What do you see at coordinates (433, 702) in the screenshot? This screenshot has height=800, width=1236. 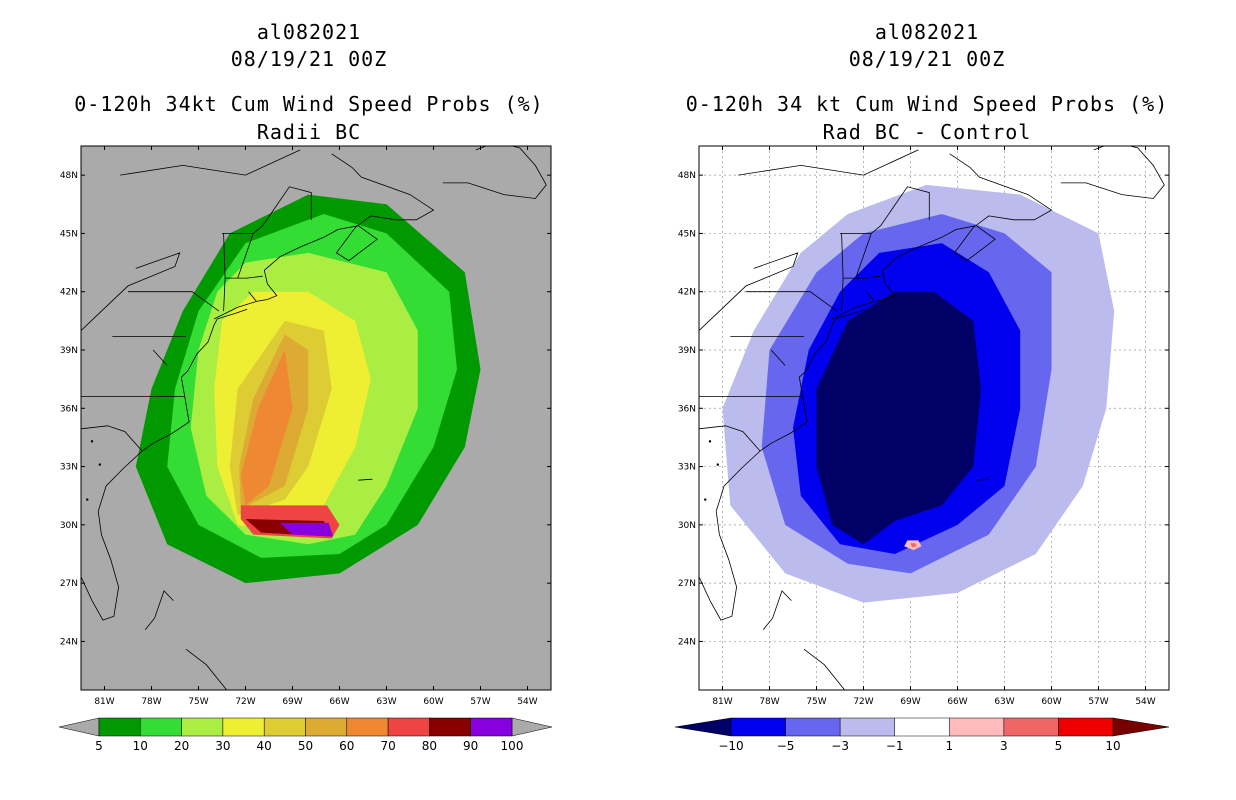 I see `x-tick-label: 60W` at bounding box center [433, 702].